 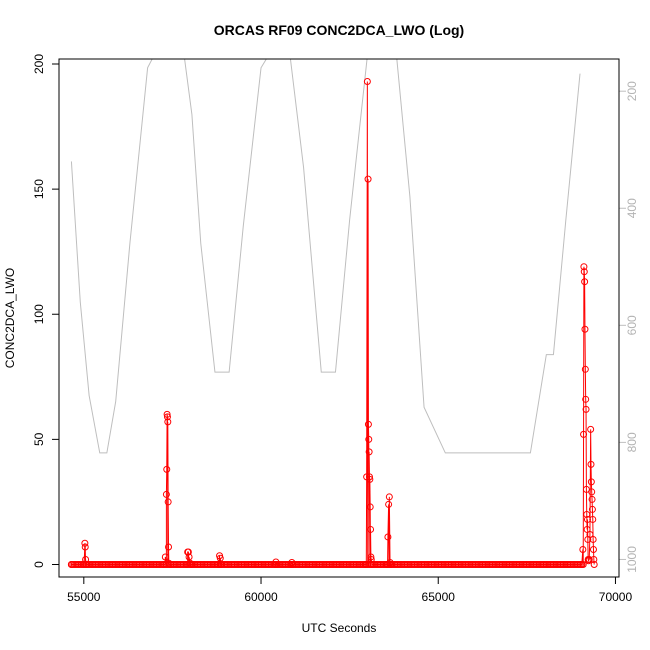 I want to click on y-tick-label: 150, so click(x=39, y=189).